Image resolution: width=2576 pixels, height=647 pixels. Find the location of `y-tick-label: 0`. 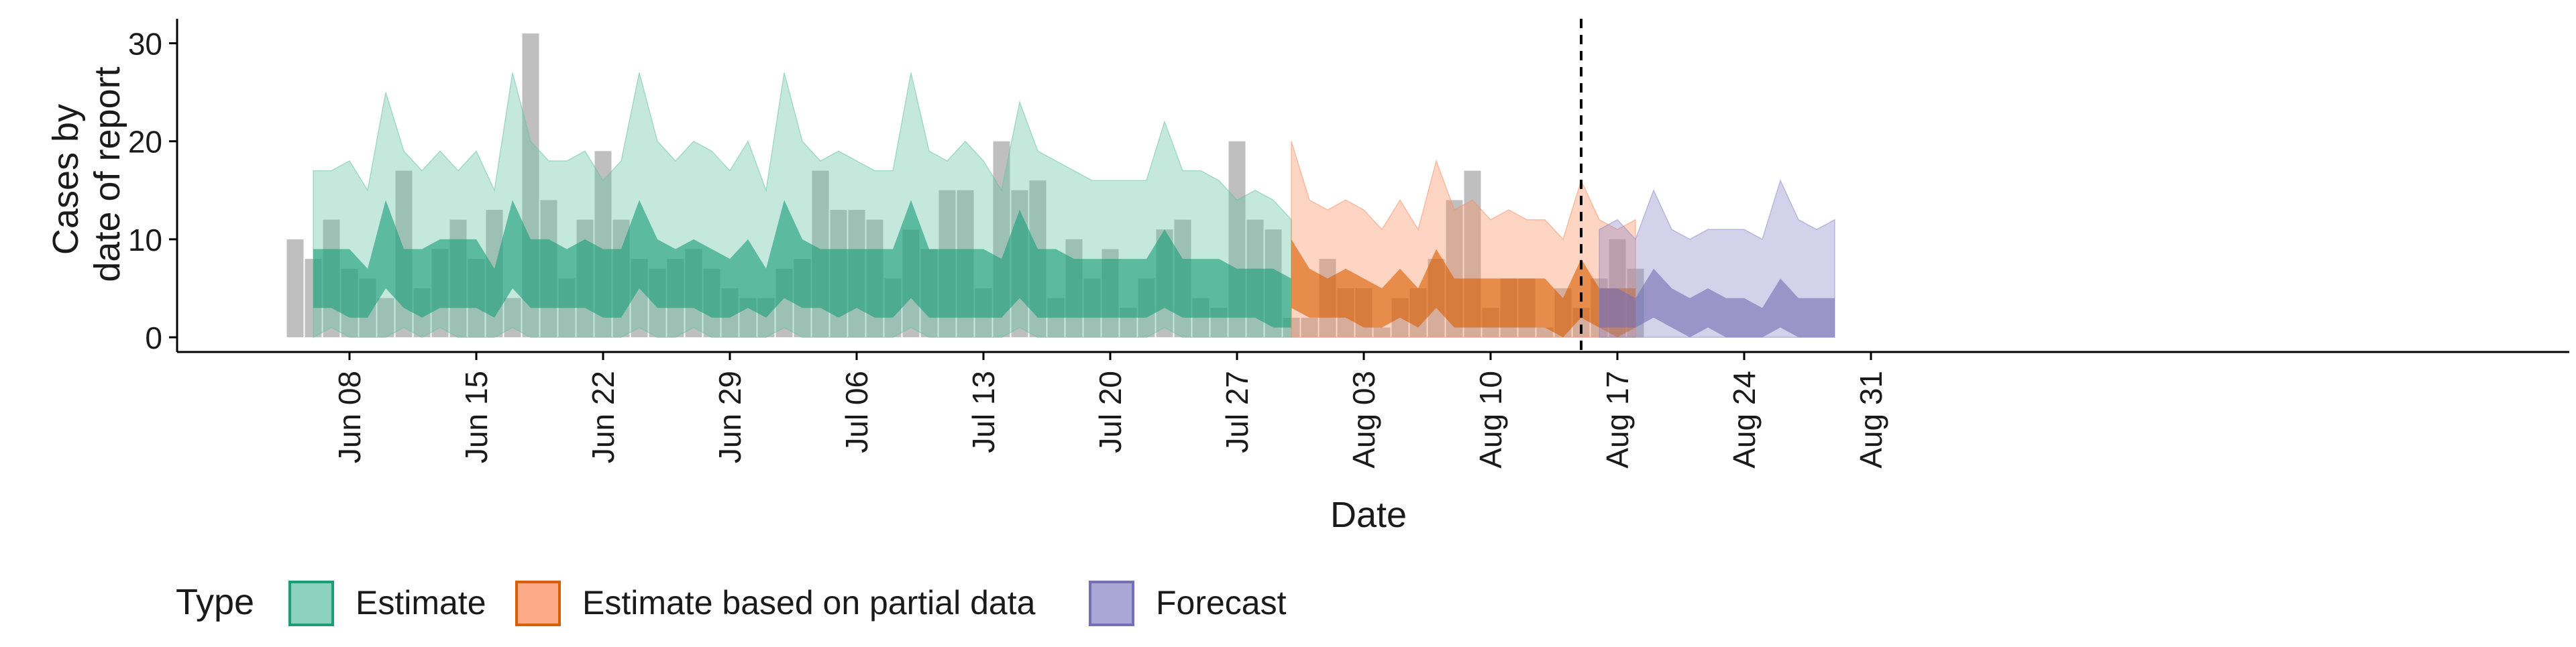

y-tick-label: 0 is located at coordinates (153, 337).